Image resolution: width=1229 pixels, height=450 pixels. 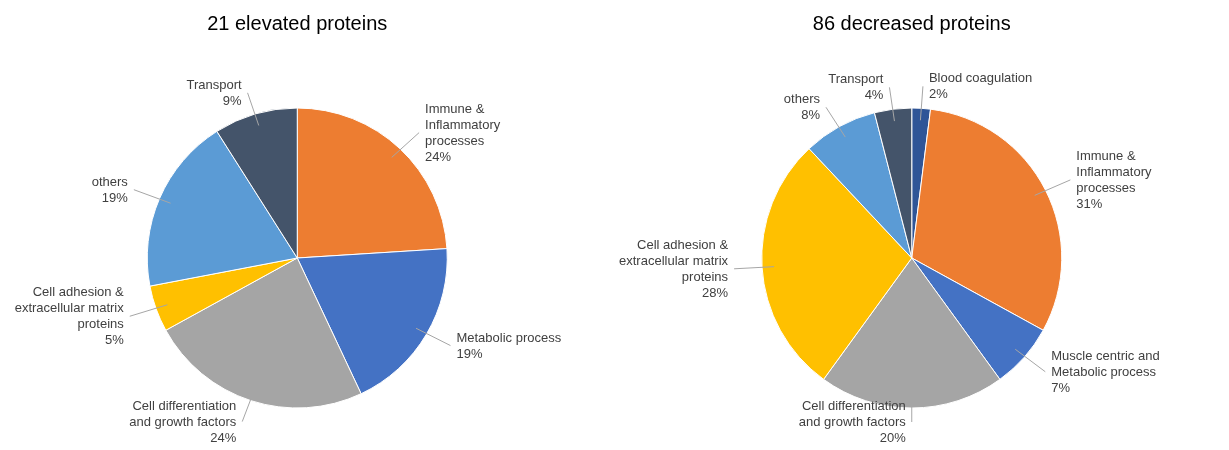 I want to click on data-label: 5%, so click(x=114, y=340).